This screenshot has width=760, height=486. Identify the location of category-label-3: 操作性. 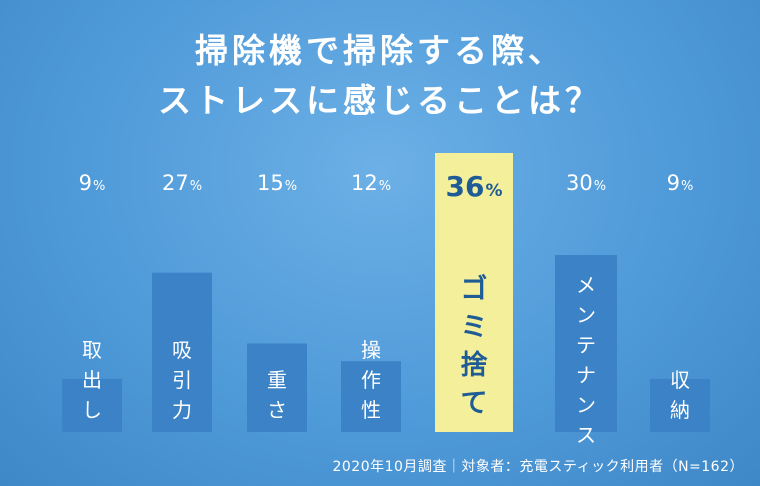
(371, 380).